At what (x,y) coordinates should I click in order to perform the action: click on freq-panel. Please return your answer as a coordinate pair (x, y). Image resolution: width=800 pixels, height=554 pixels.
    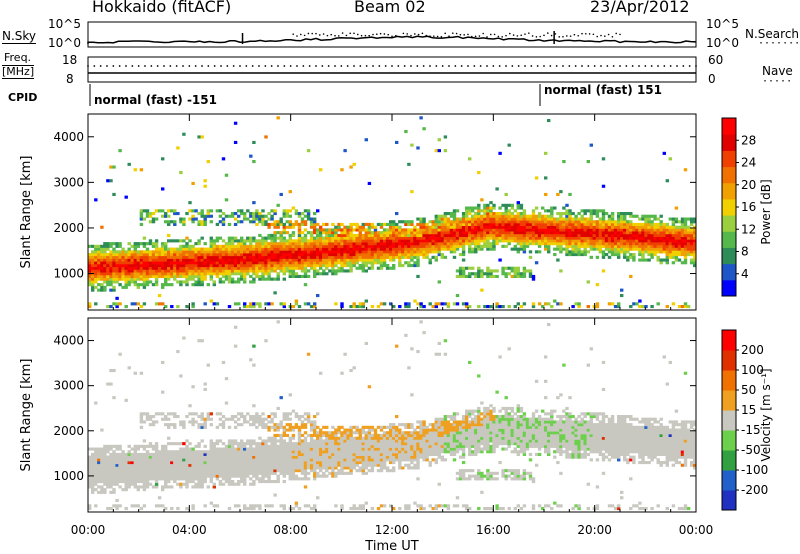
    Looking at the image, I should click on (392, 69).